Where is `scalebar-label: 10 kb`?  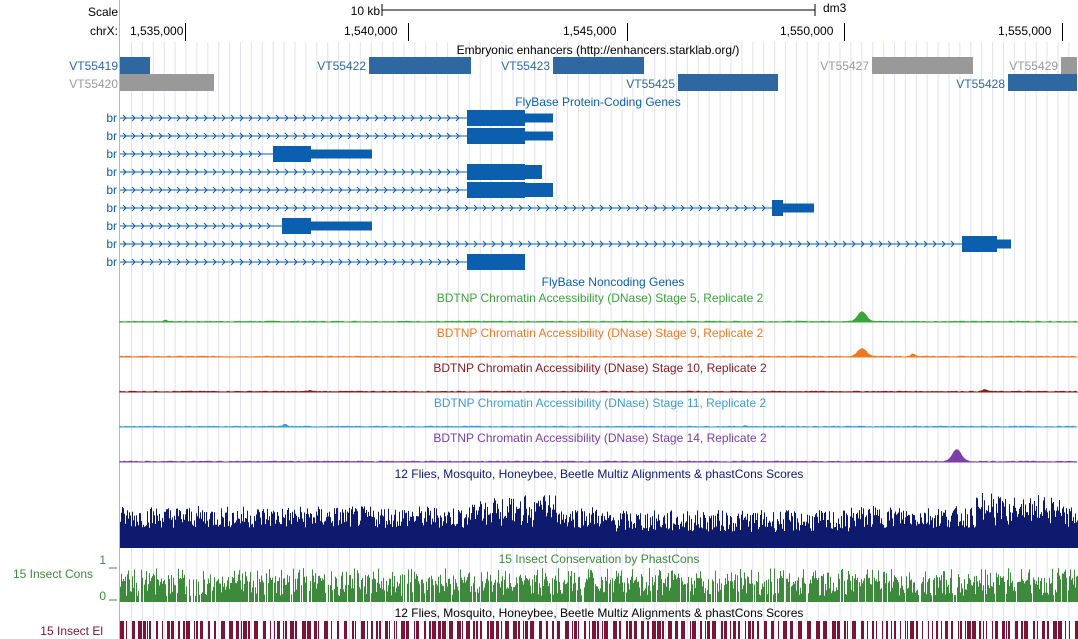
scalebar-label: 10 kb is located at coordinates (366, 11).